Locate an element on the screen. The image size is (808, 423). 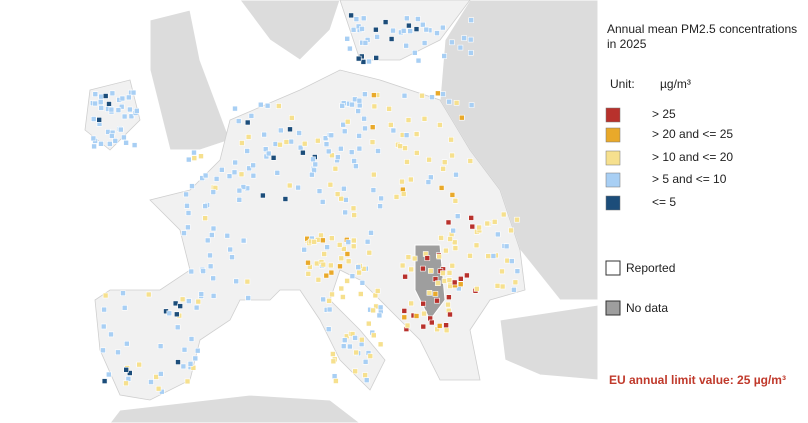
unit: µg/m³ is located at coordinates (675, 84).